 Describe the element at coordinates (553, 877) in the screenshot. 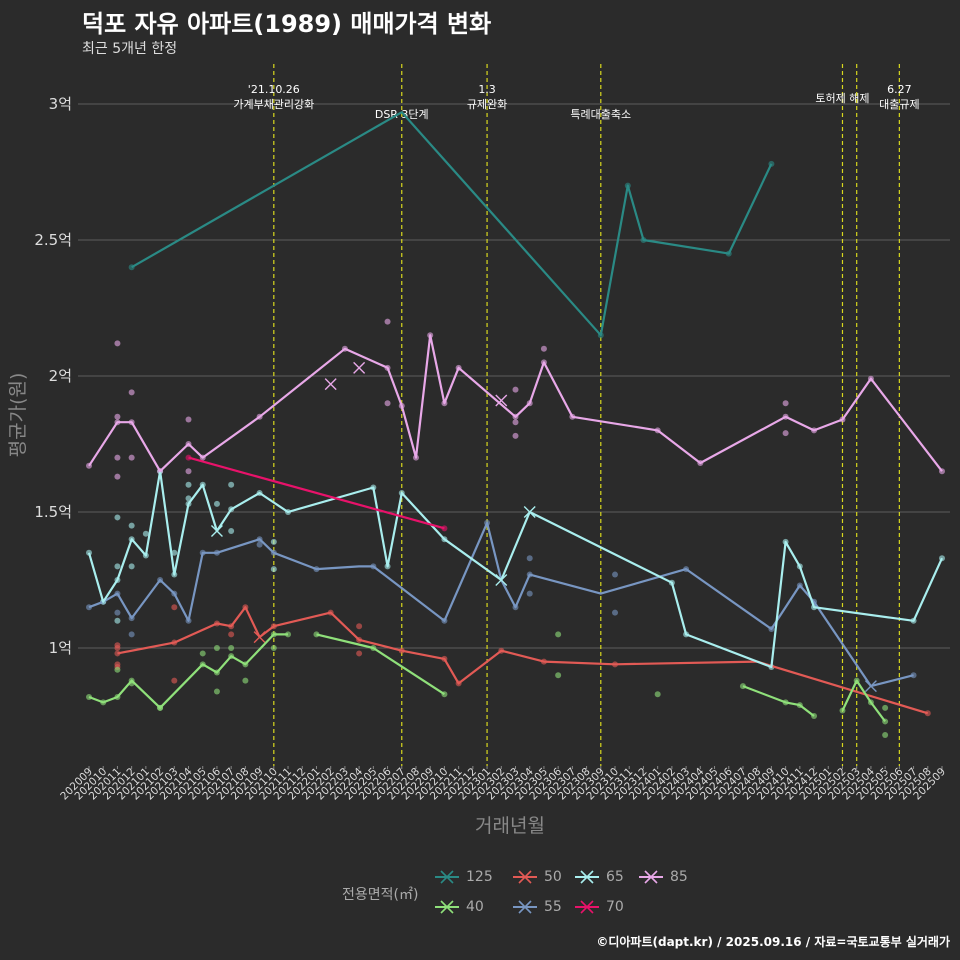

I see `legend-label: 50` at that location.